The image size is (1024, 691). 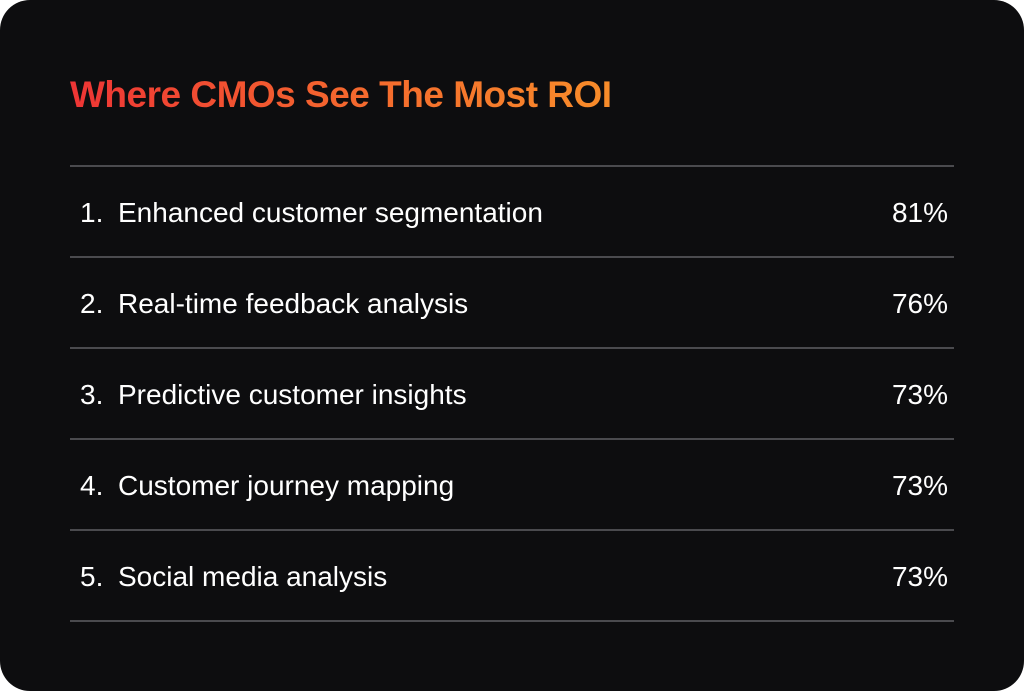 I want to click on cell-rank: 4., so click(x=92, y=485).